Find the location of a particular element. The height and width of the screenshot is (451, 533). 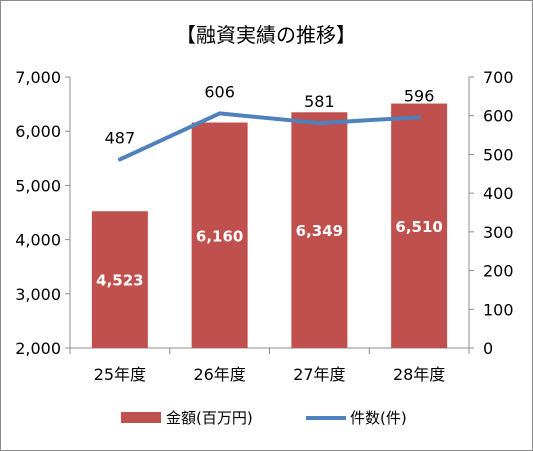

line-data-label: 487 is located at coordinates (120, 137).